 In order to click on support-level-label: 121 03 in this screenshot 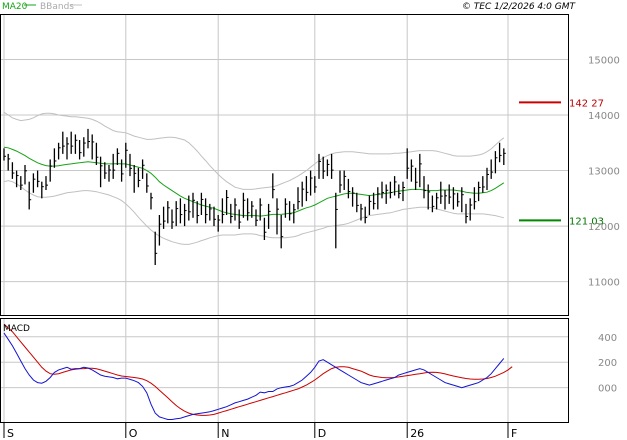, I will do `click(586, 221)`.